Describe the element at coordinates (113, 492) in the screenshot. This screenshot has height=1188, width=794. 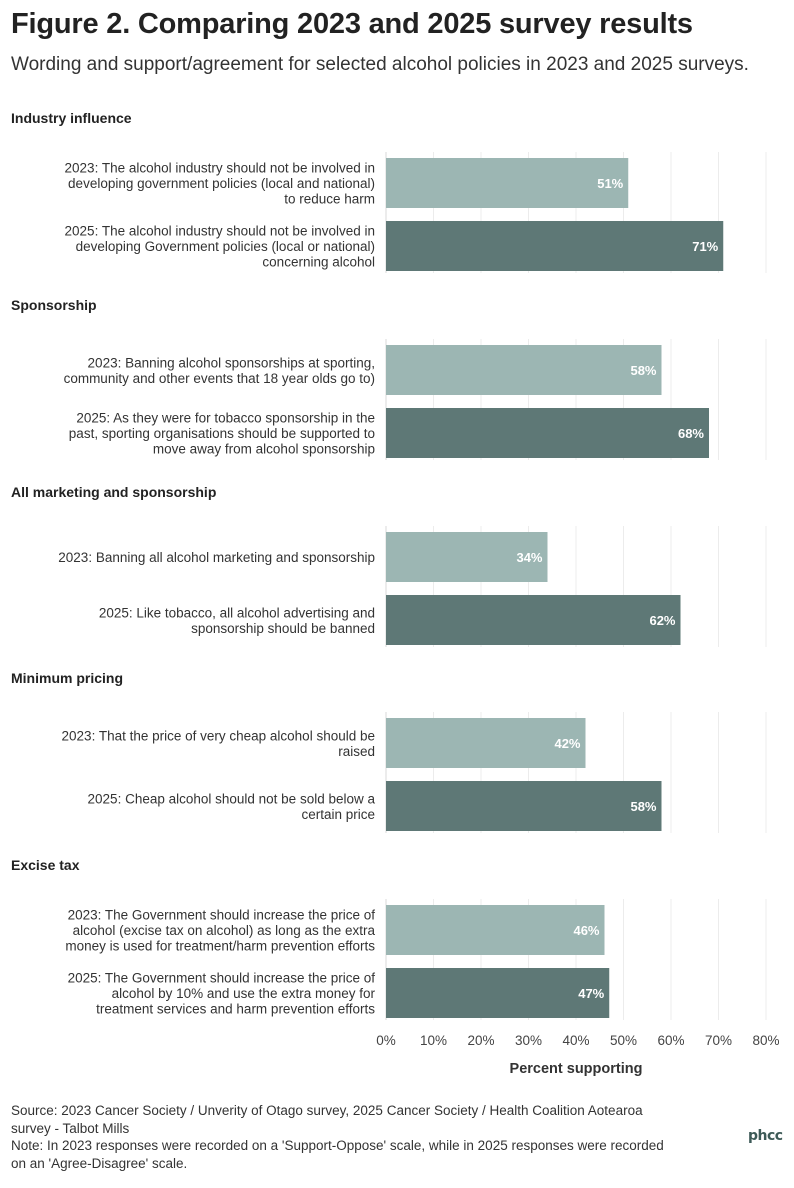
I see `group-heading: All marketing and sponsorship` at that location.